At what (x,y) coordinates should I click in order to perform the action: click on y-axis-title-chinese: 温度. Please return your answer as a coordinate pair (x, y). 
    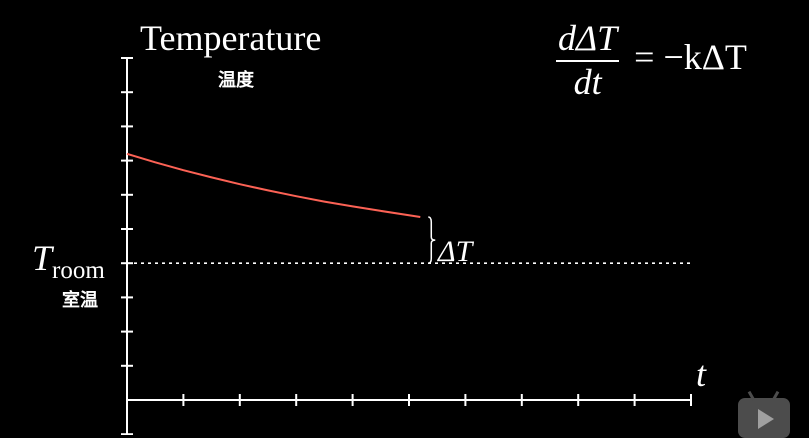
    Looking at the image, I should click on (236, 80).